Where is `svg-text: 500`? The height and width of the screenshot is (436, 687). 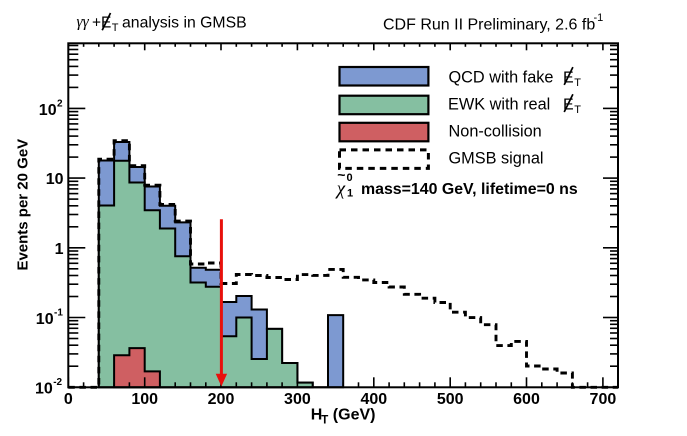 svg-text: 500 is located at coordinates (450, 399).